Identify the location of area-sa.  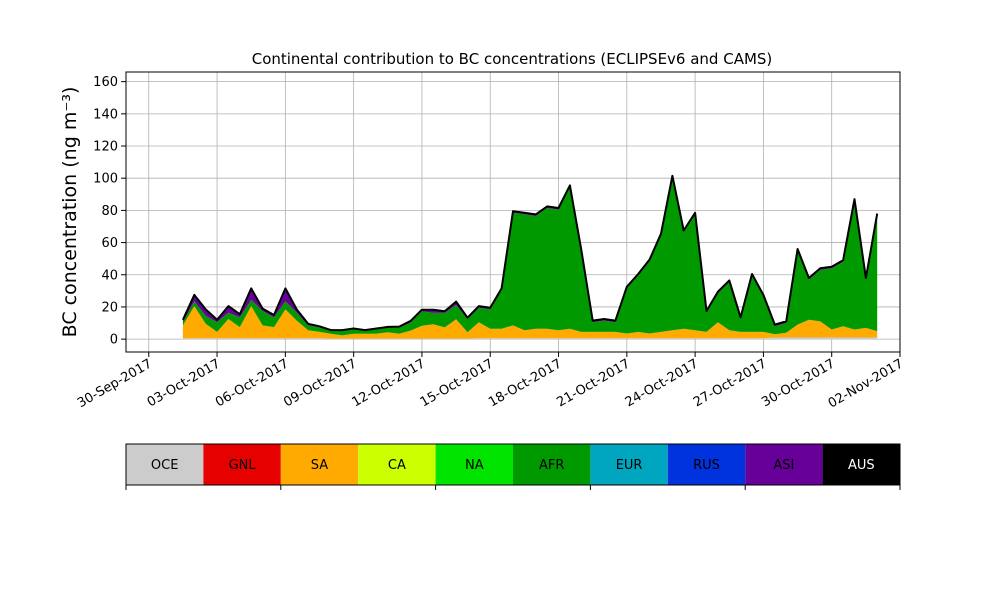
(530, 322).